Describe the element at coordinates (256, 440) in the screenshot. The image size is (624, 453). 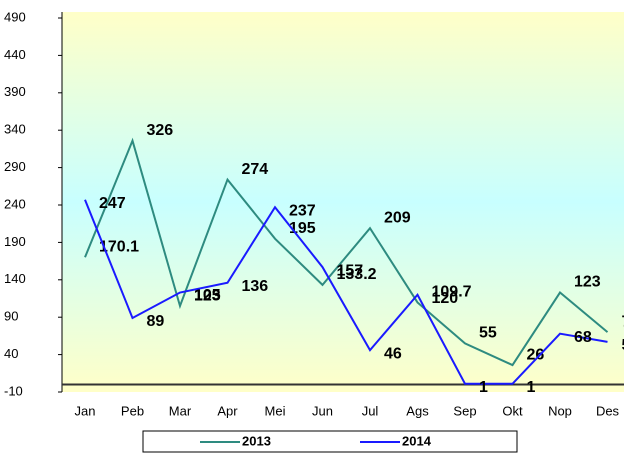
I see `legend-label: 2013` at that location.